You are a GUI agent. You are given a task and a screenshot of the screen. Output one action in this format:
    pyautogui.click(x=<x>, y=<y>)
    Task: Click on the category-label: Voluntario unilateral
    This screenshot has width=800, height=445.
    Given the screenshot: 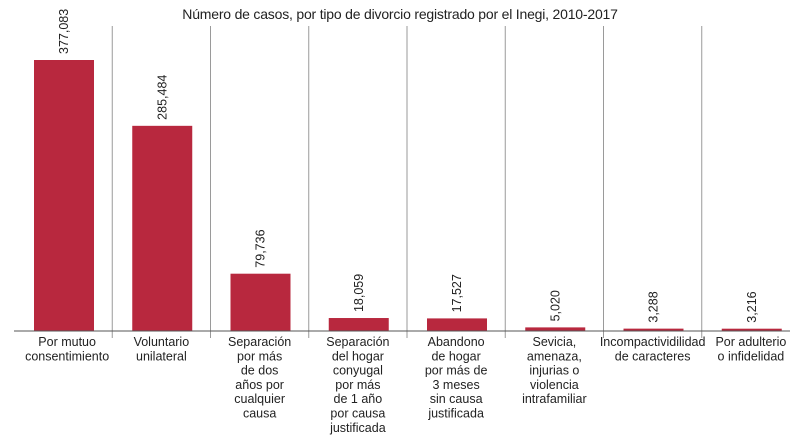 What is the action you would take?
    pyautogui.click(x=162, y=349)
    